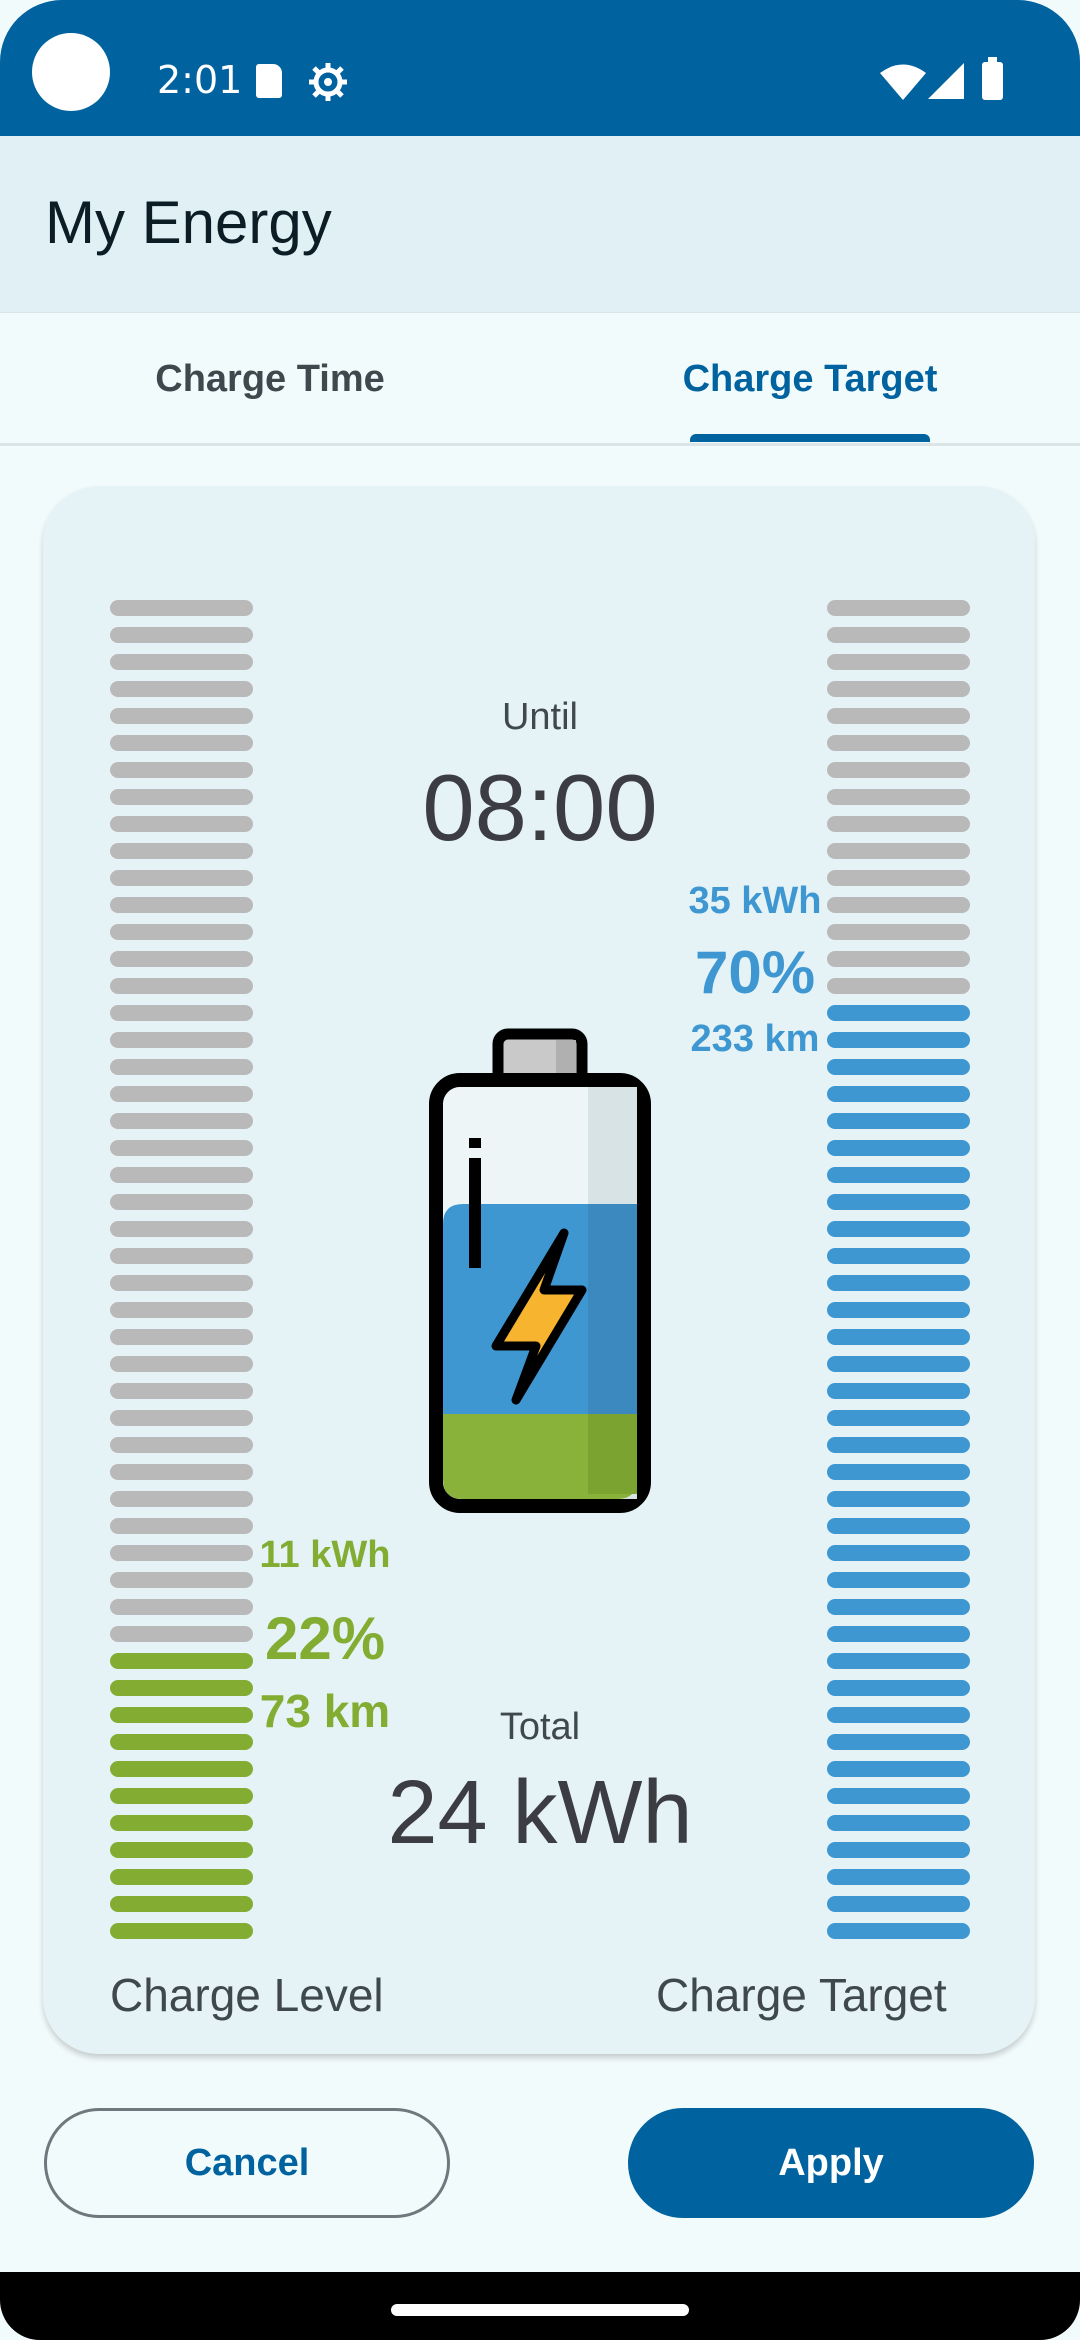  I want to click on sd-card-icon, so click(269, 81).